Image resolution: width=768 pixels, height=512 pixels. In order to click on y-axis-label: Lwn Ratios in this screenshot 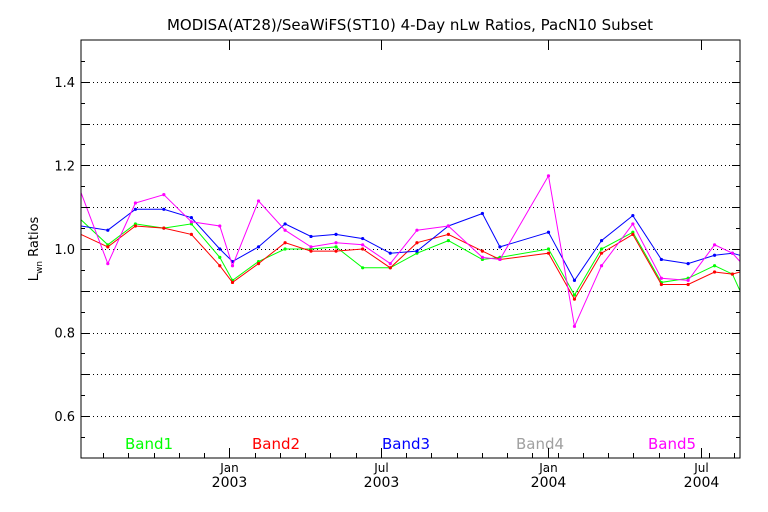, I will do `click(36, 248)`.